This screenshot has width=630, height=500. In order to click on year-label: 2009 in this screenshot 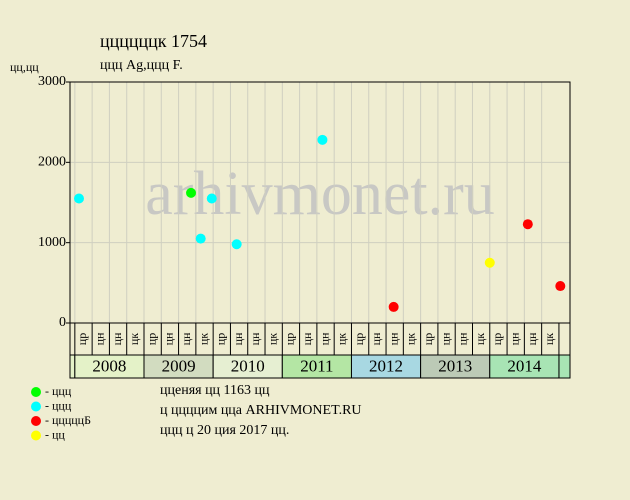, I will do `click(179, 365)`.